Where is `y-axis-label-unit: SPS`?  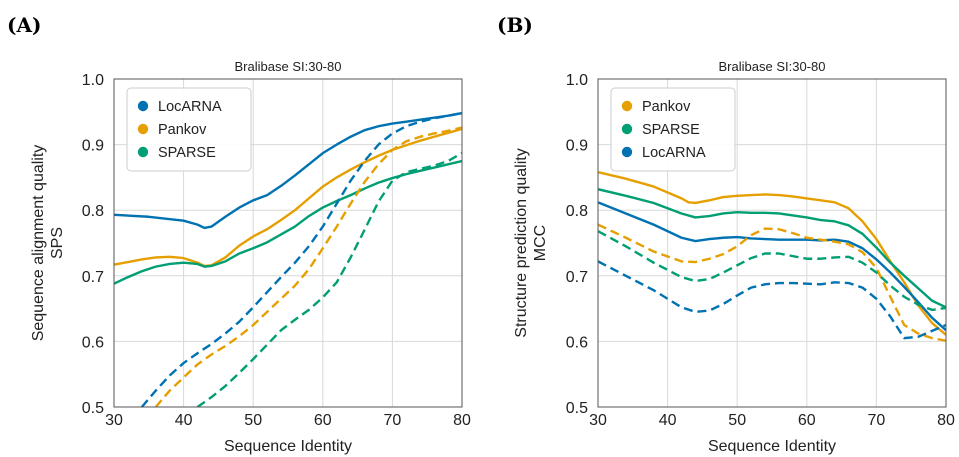 y-axis-label-unit: SPS is located at coordinates (57, 243).